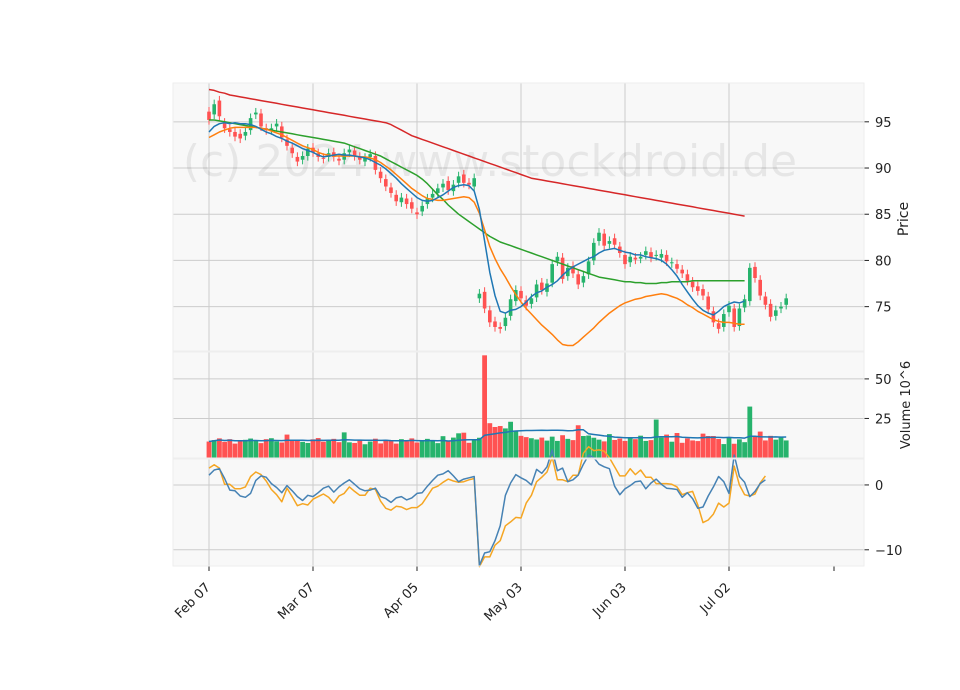 The image size is (960, 690). I want to click on x-tick-label: Mar 07, so click(296, 601).